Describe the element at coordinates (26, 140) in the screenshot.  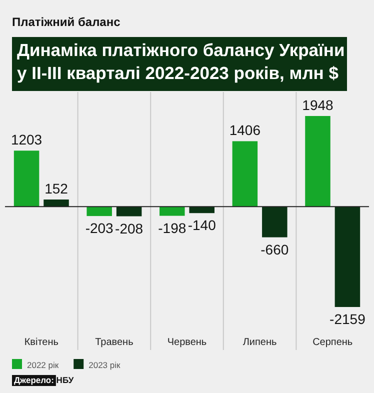
I see `data-label: 1203` at that location.